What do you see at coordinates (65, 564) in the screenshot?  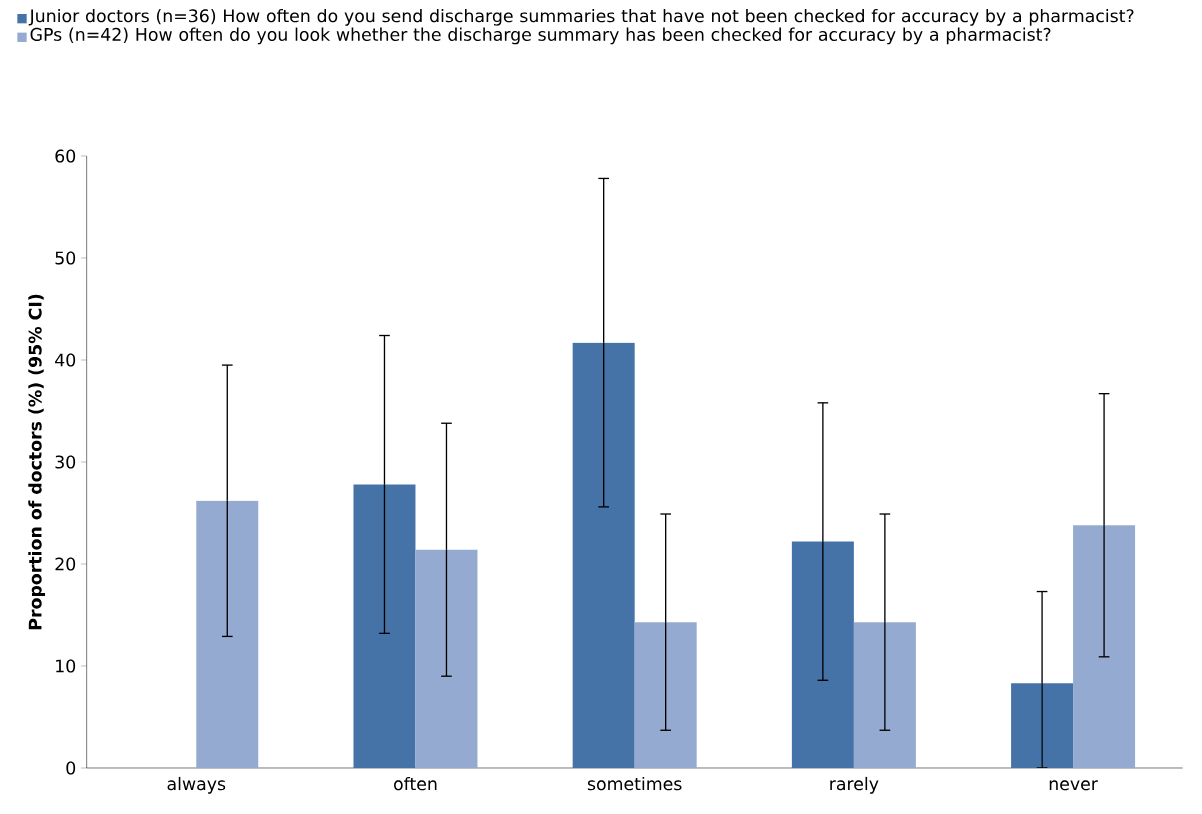 I see `y-tick-label: 20` at bounding box center [65, 564].